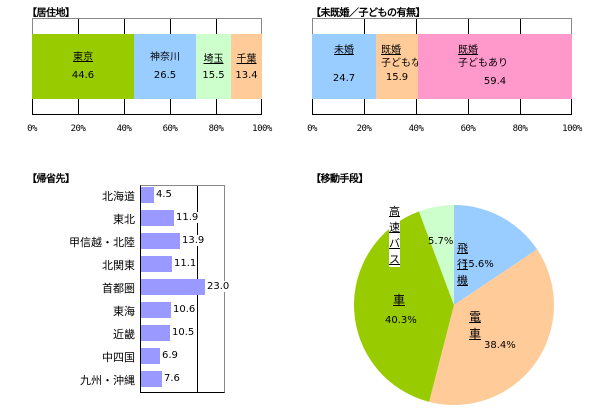 This screenshot has width=600, height=410. Describe the element at coordinates (475, 325) in the screenshot. I see `pie-label-train: 電車` at that location.